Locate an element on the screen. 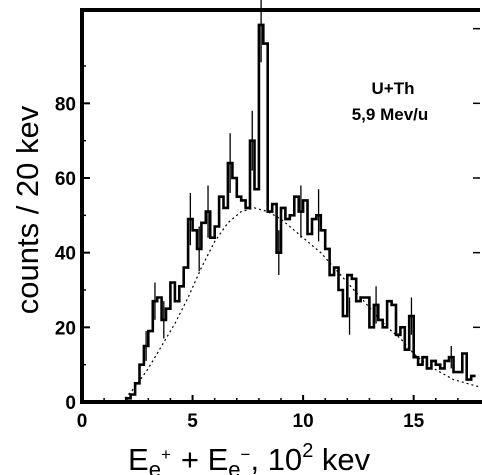  annotation-system: U+Th is located at coordinates (393, 88).